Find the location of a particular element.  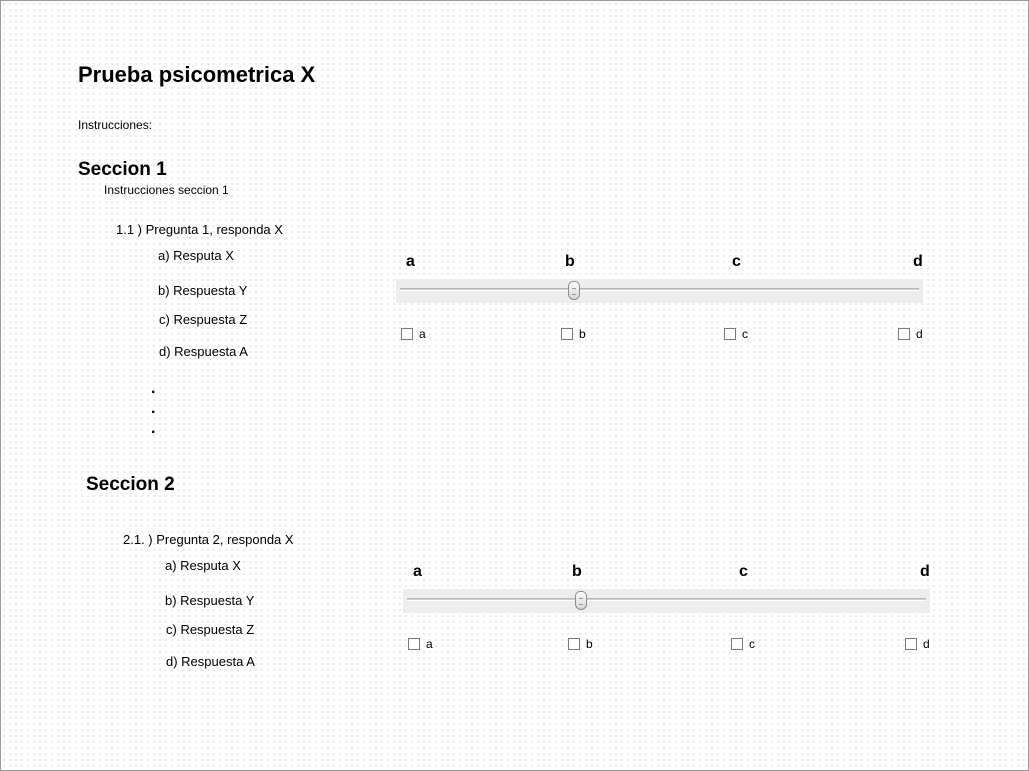

slider-2-track is located at coordinates (666, 599).